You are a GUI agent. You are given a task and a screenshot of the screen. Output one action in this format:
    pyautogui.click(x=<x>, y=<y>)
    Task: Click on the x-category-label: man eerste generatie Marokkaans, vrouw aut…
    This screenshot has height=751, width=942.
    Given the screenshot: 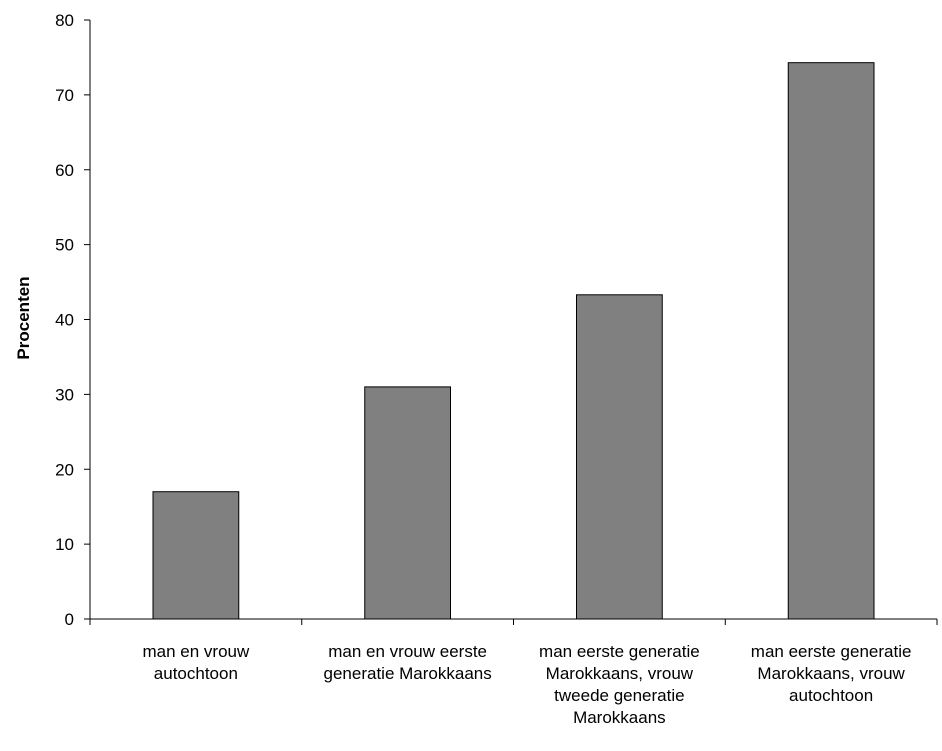 What is the action you would take?
    pyautogui.click(x=831, y=673)
    